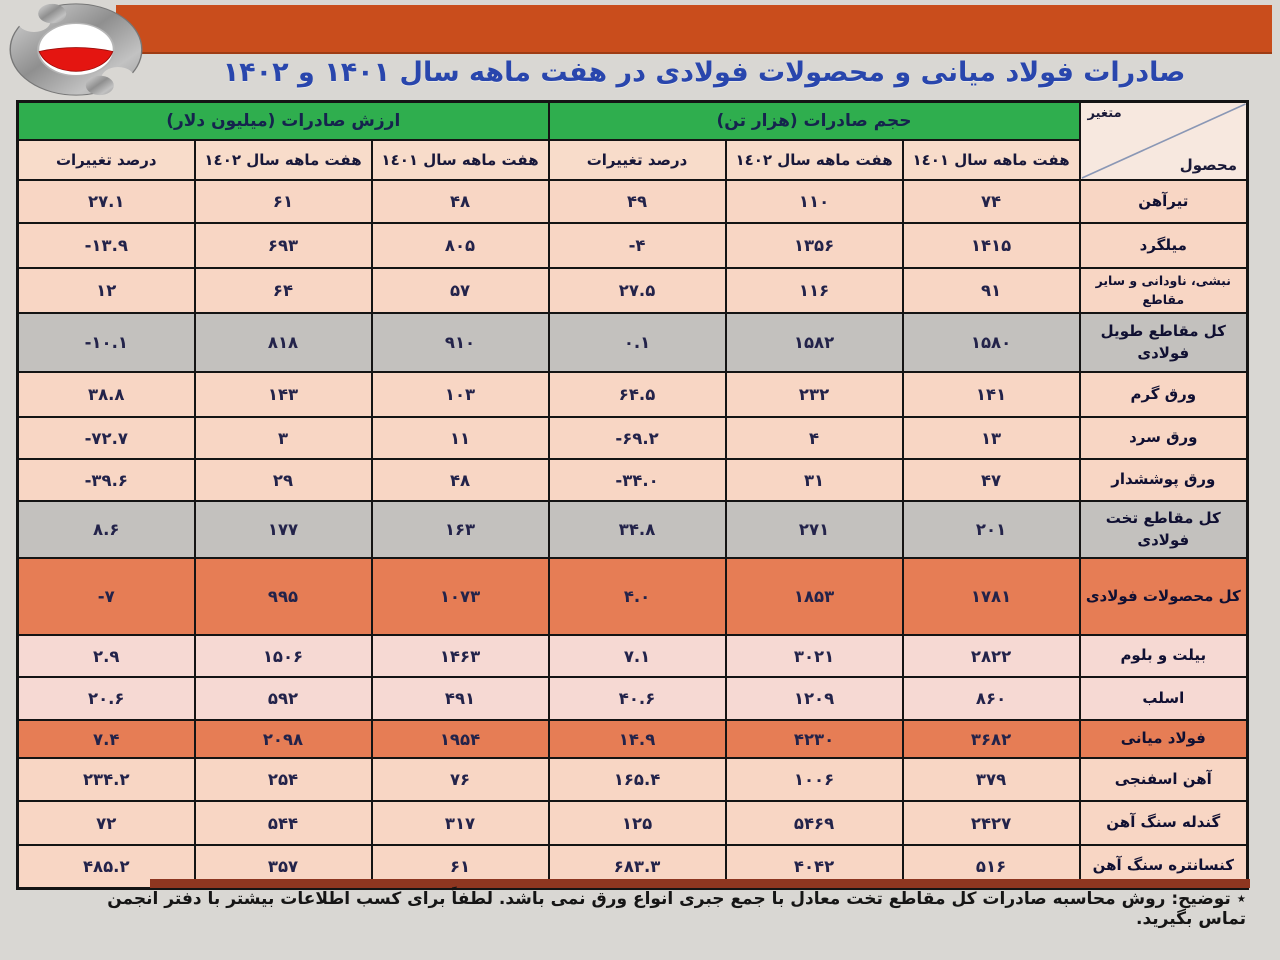 Image resolution: width=1280 pixels, height=960 pixels. Describe the element at coordinates (283, 529) in the screenshot. I see `value-cell: ۱۷۷` at that location.